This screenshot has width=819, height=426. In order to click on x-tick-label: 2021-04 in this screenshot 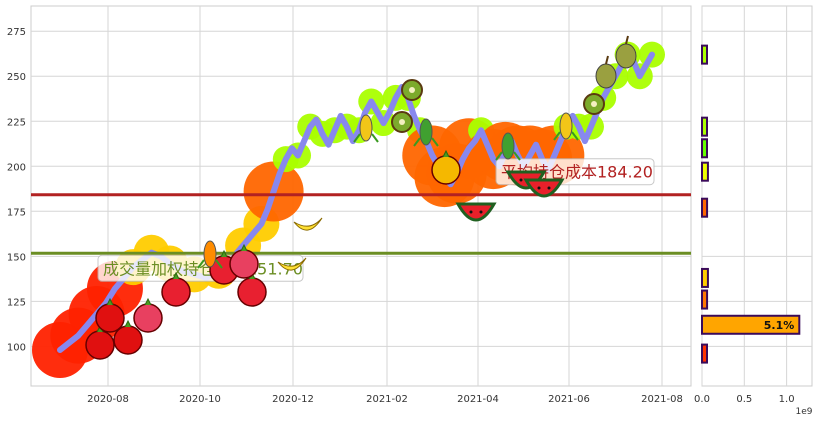, I will do `click(478, 399)`.